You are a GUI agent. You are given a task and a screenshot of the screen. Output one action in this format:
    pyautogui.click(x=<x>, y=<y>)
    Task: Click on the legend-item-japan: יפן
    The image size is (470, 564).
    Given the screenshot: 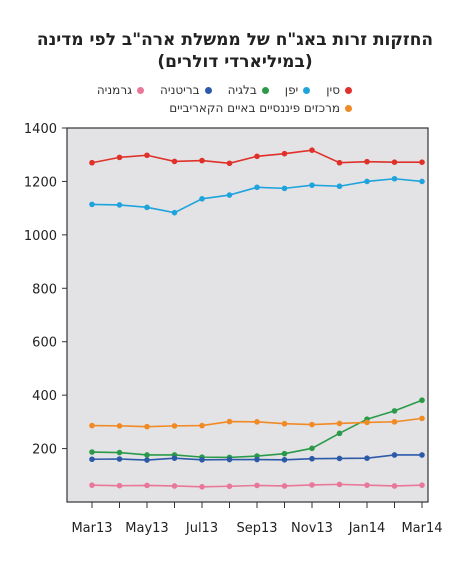 What is the action you would take?
    pyautogui.click(x=297, y=90)
    